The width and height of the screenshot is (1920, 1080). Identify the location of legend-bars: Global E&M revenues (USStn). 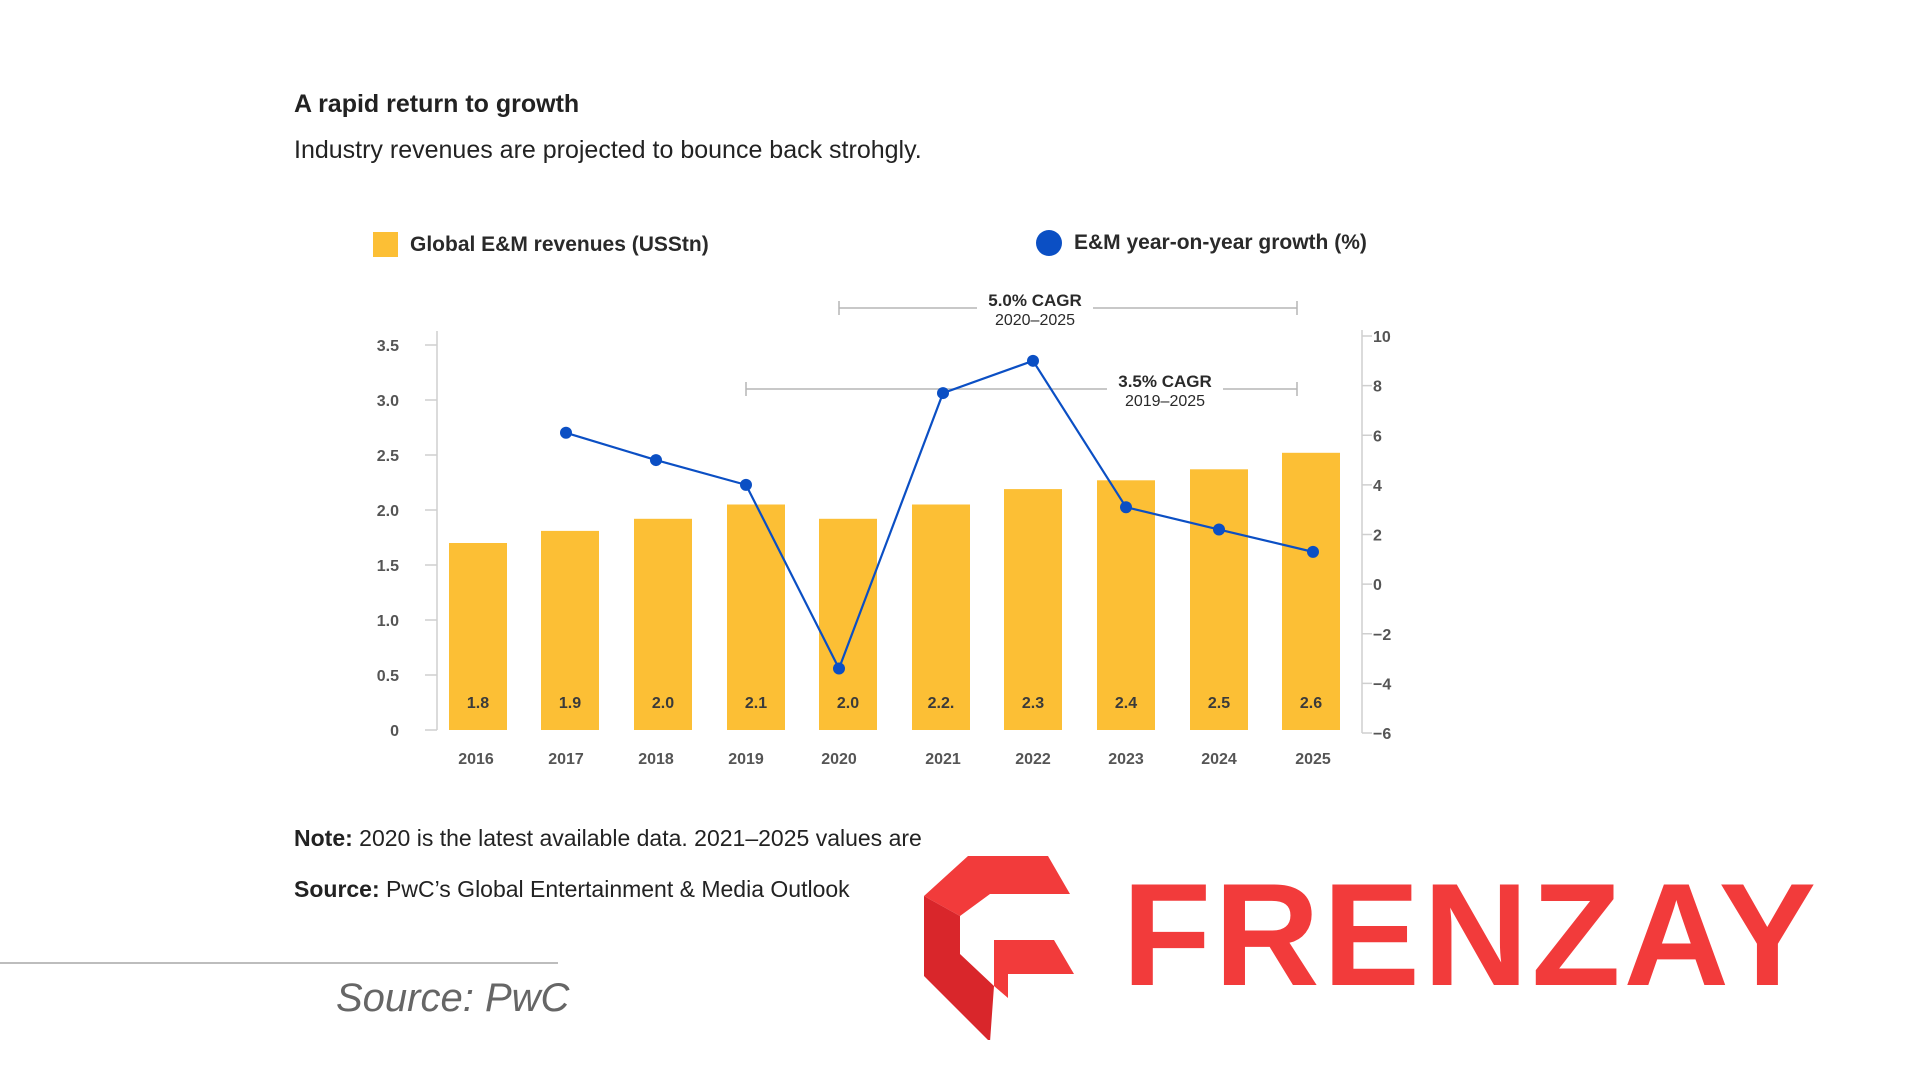
(541, 244).